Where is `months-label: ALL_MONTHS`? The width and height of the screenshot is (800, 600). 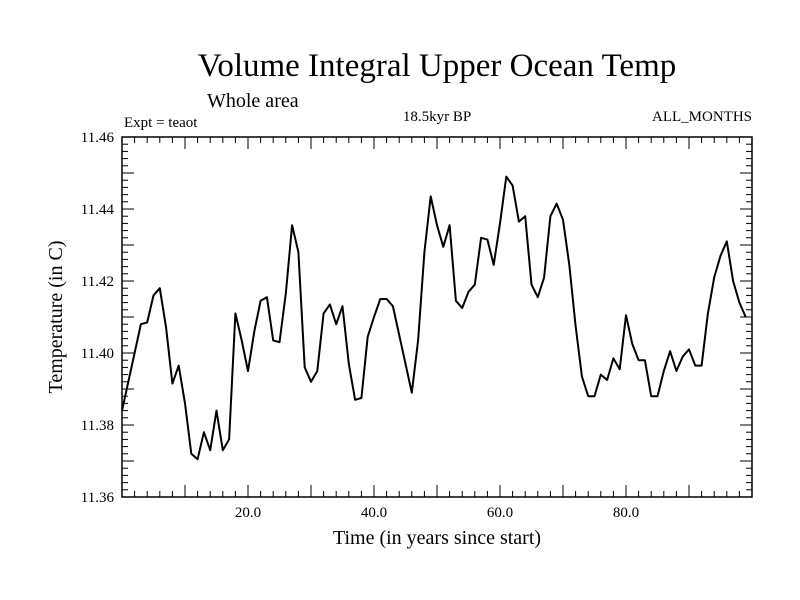
months-label: ALL_MONTHS is located at coordinates (702, 117).